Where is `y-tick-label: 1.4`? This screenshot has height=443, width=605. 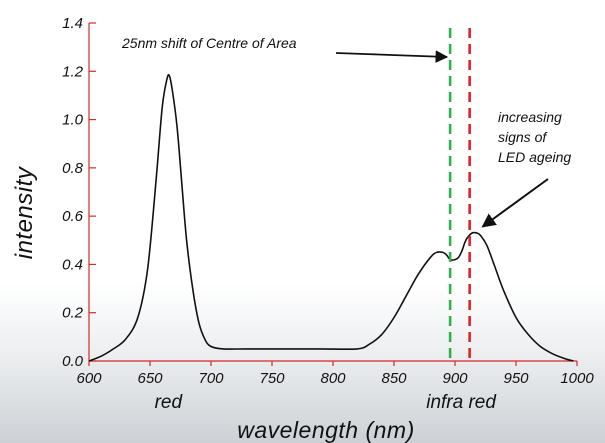
y-tick-label: 1.4 is located at coordinates (72, 23).